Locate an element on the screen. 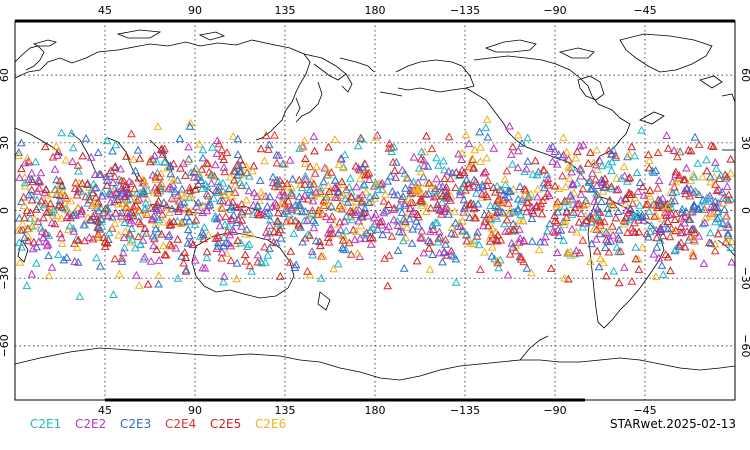 The width and height of the screenshot is (750, 450). lon-tick-label: −135 is located at coordinates (465, 10).